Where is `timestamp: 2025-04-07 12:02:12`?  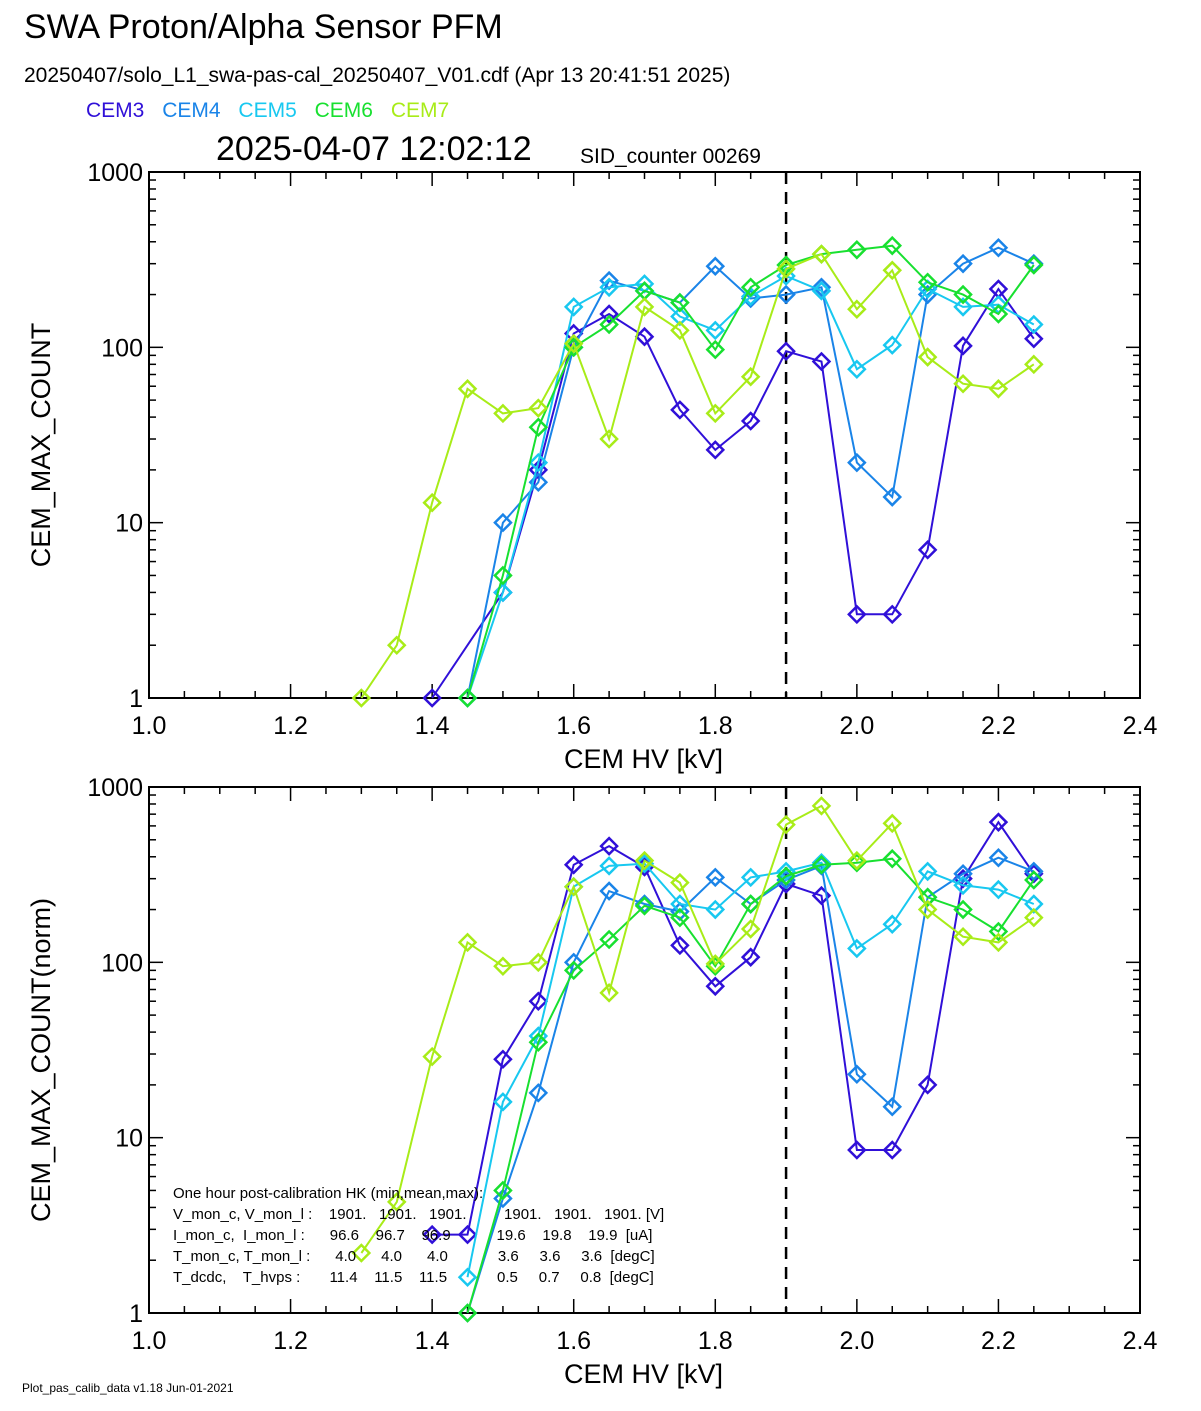
timestamp: 2025-04-07 12:02:12 is located at coordinates (374, 149).